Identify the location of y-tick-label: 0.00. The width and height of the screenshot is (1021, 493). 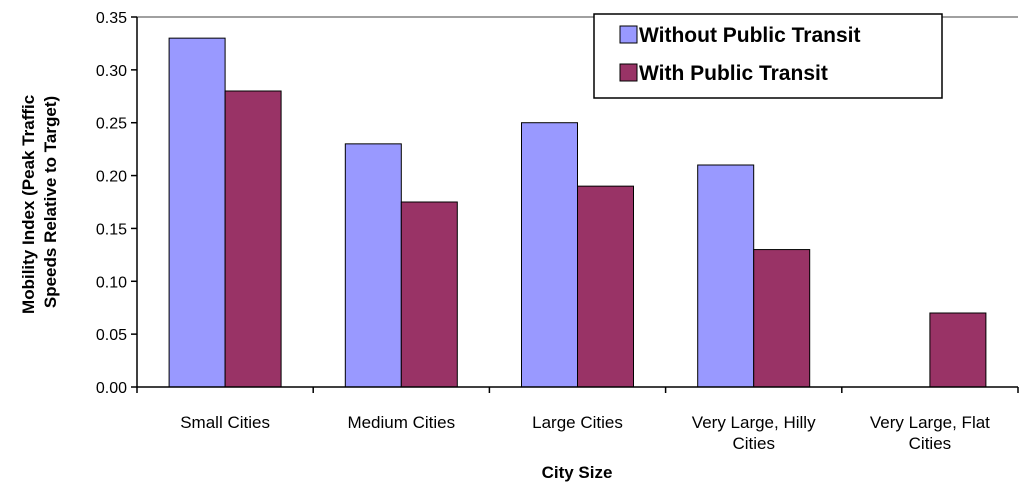
(111, 388).